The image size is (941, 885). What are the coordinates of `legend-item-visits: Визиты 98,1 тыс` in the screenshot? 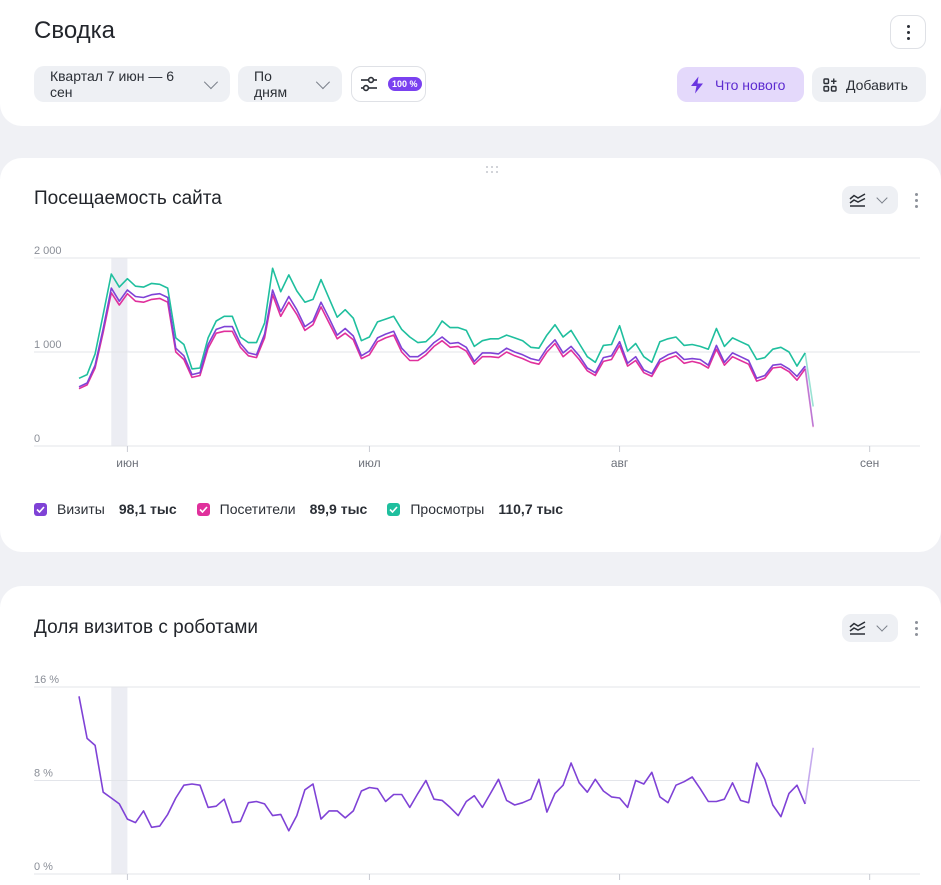 It's located at (105, 509).